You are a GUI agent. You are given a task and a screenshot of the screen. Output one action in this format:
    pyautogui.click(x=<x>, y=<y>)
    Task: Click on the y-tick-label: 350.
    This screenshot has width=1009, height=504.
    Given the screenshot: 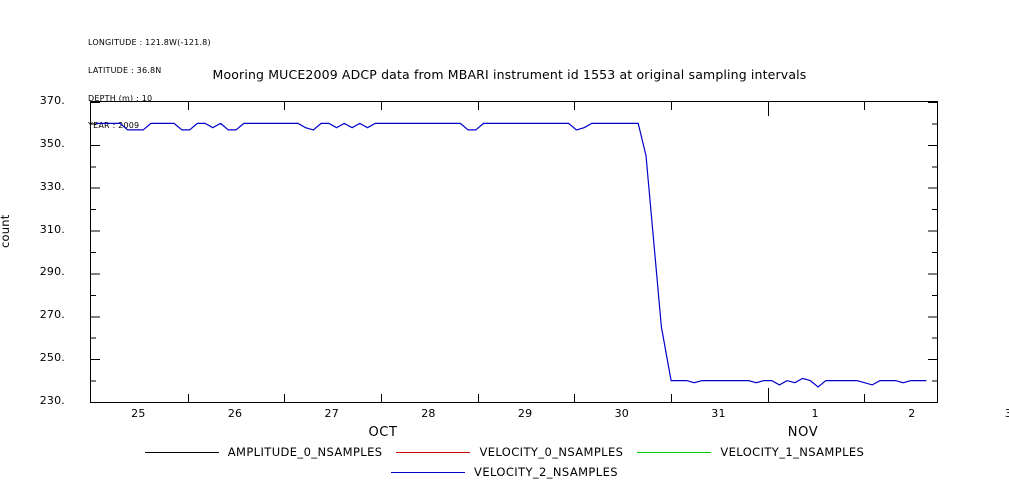 What is the action you would take?
    pyautogui.click(x=52, y=143)
    